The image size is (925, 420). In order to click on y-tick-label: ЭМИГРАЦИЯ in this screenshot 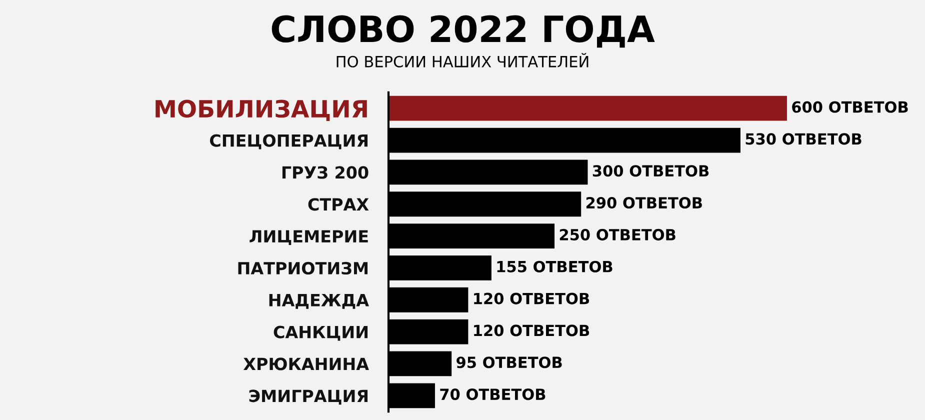, I will do `click(308, 397)`.